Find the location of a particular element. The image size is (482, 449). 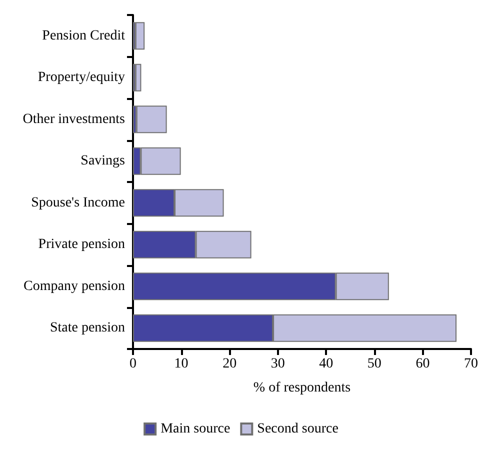

y-tick-label: Pension Credit is located at coordinates (84, 36).